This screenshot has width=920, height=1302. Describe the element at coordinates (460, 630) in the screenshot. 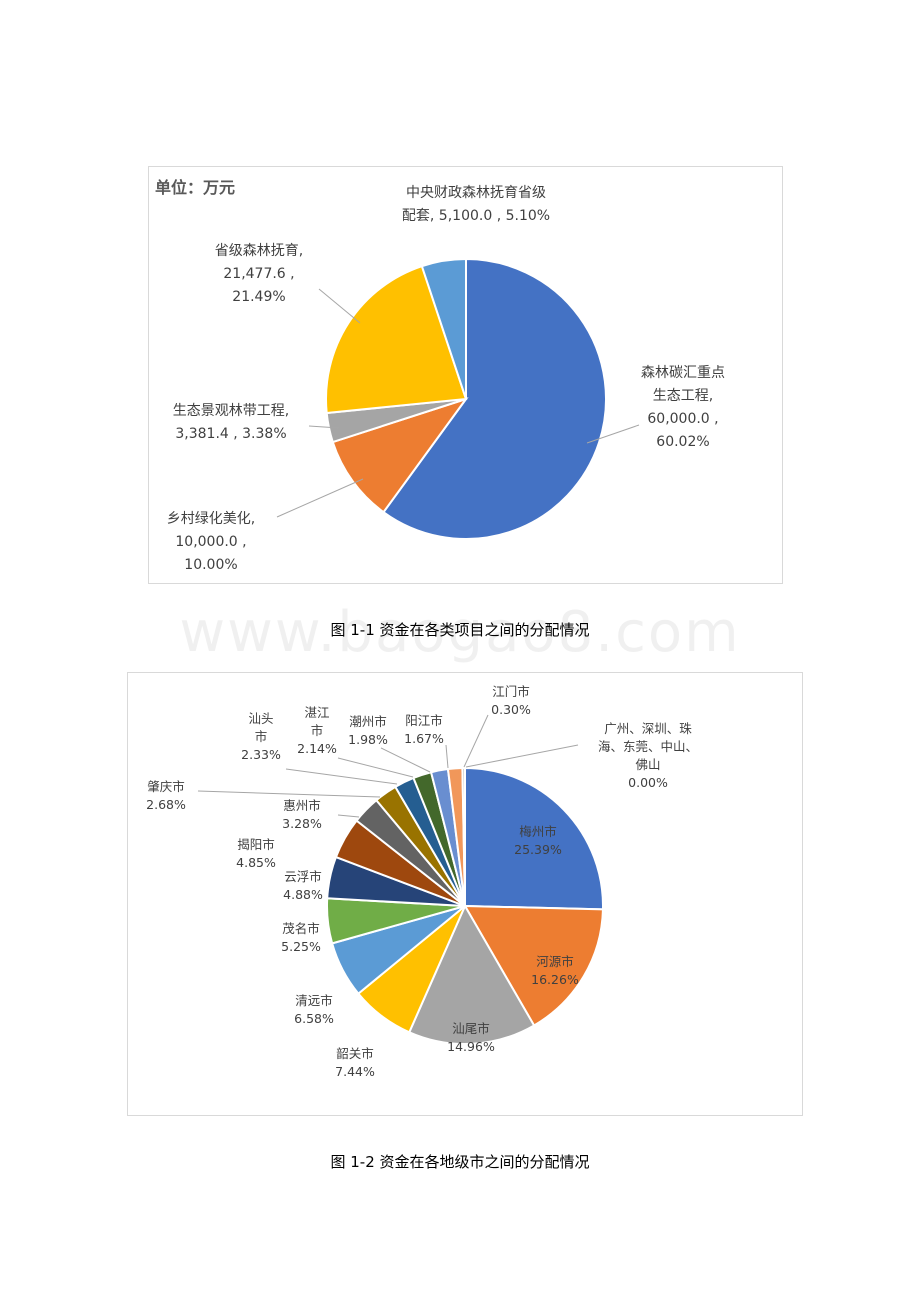

I see `figure-caption-1: 图 1-1 资金在各类项目之间的分配情况` at that location.